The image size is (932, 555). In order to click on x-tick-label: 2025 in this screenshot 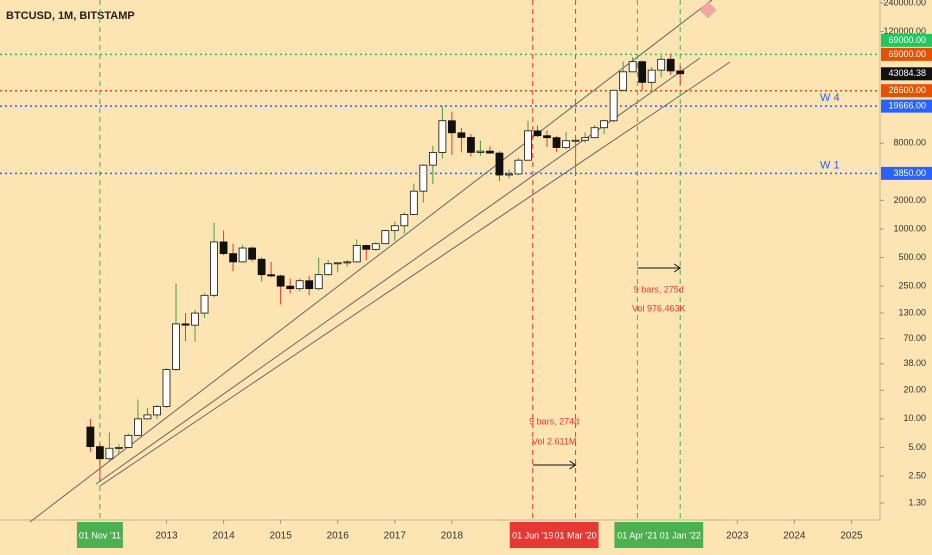, I will do `click(851, 536)`.